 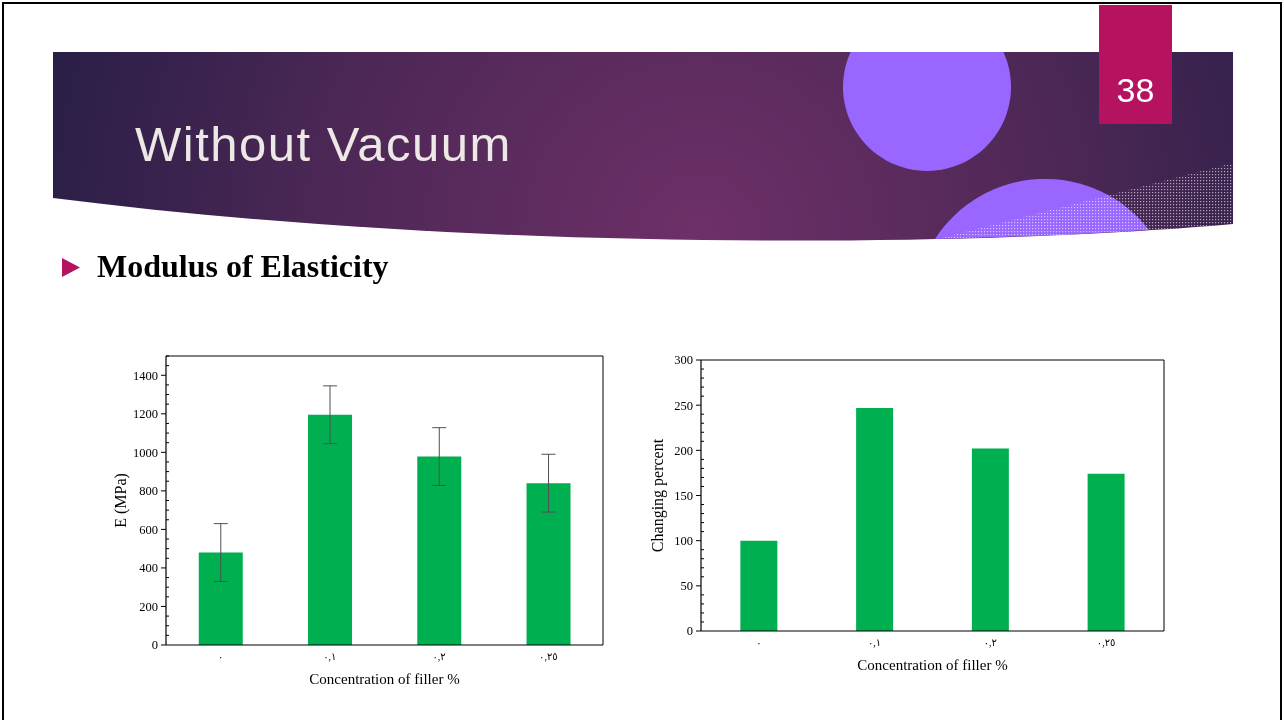 I want to click on y-tick-label: 400, so click(x=148, y=568).